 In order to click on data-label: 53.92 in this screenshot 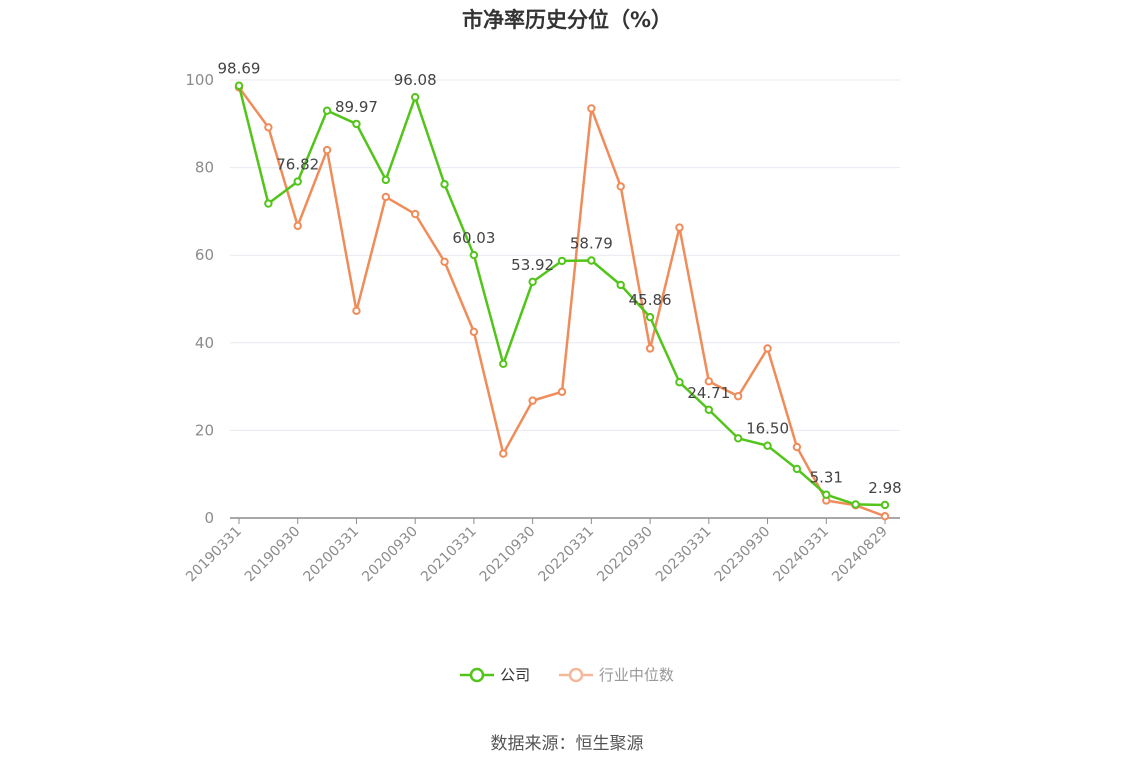, I will do `click(532, 265)`.